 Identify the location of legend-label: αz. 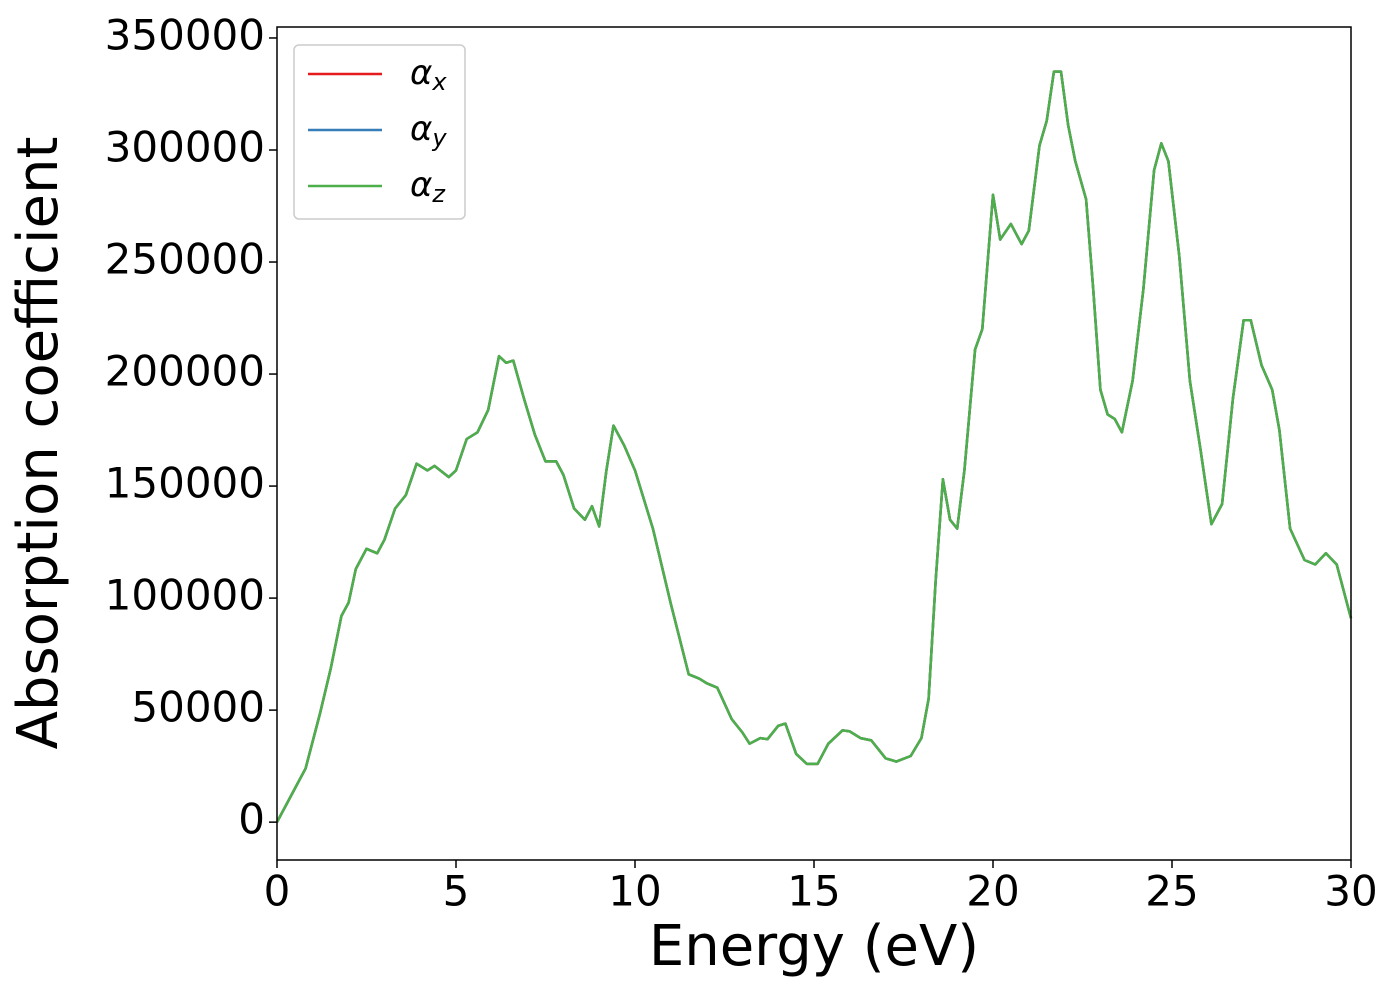
(428, 187).